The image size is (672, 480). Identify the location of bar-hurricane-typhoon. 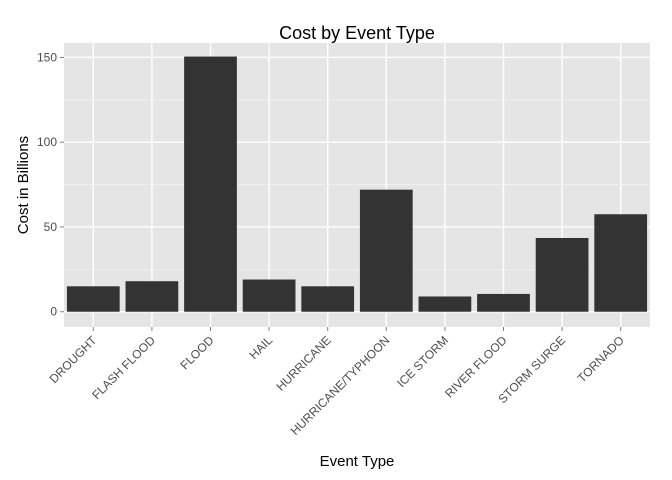
(386, 250).